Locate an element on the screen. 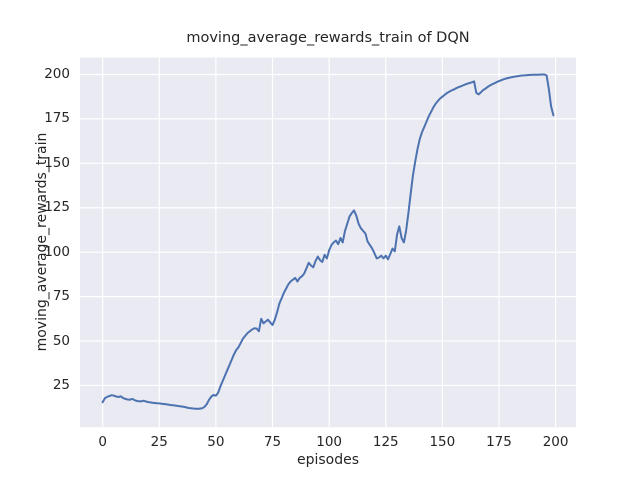  y-tick-label: 150 is located at coordinates (57, 162).